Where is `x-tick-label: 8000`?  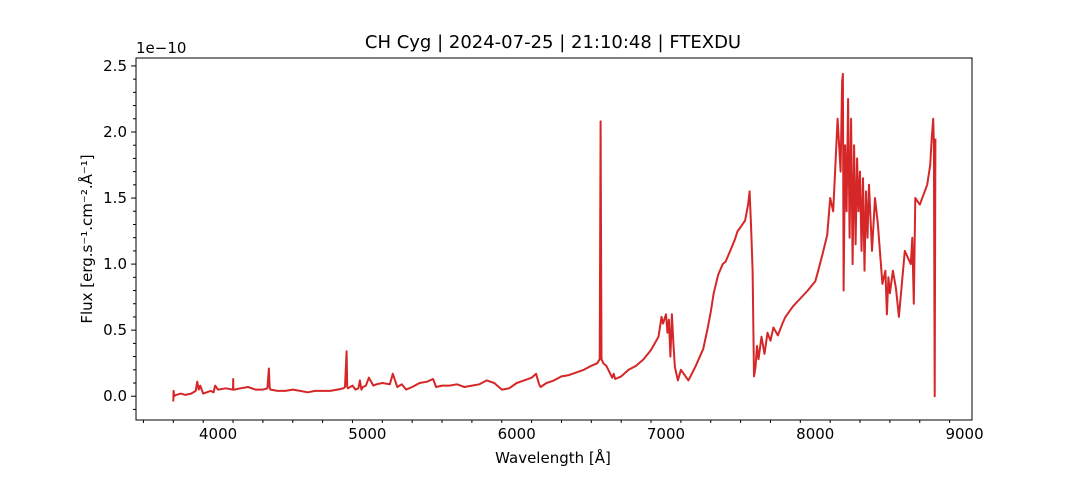 x-tick-label: 8000 is located at coordinates (815, 434).